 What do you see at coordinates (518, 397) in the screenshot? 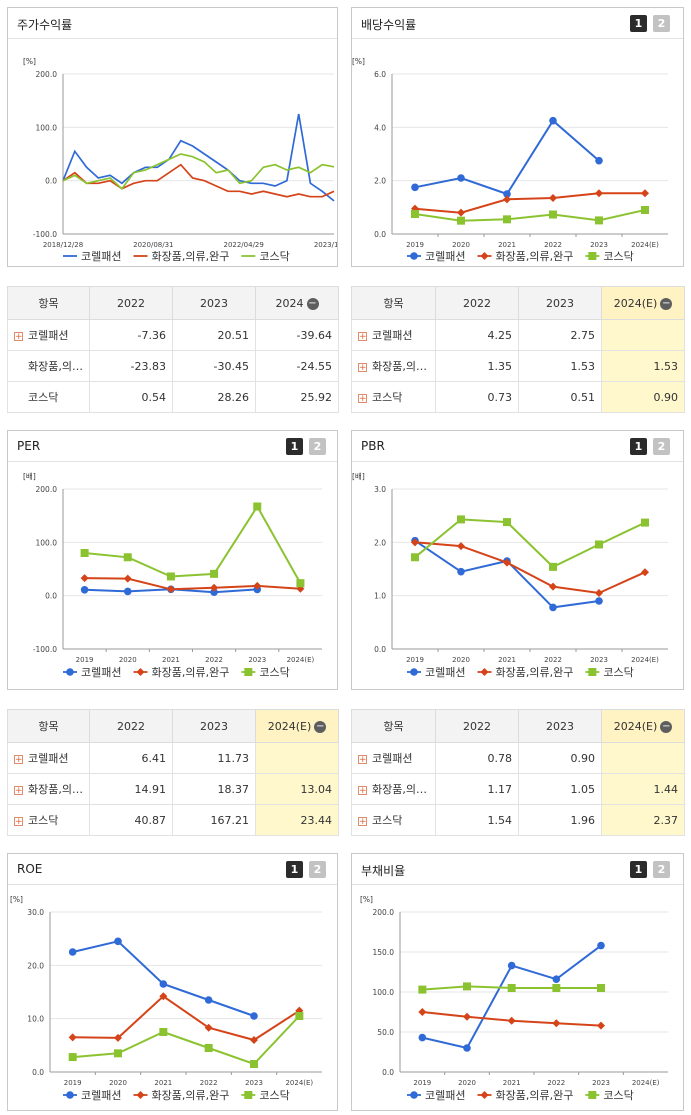
I see `table-row: + 코스닥 0.73 0.51 0.90` at bounding box center [518, 397].